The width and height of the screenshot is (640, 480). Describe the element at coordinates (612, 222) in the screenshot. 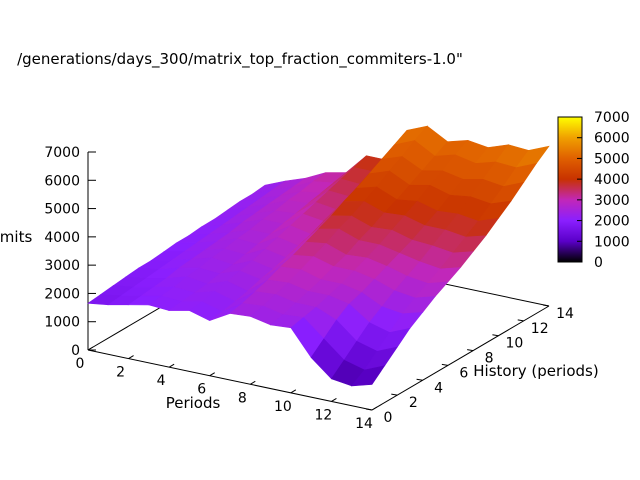

I see `colorbar-tick-label: 2000` at that location.